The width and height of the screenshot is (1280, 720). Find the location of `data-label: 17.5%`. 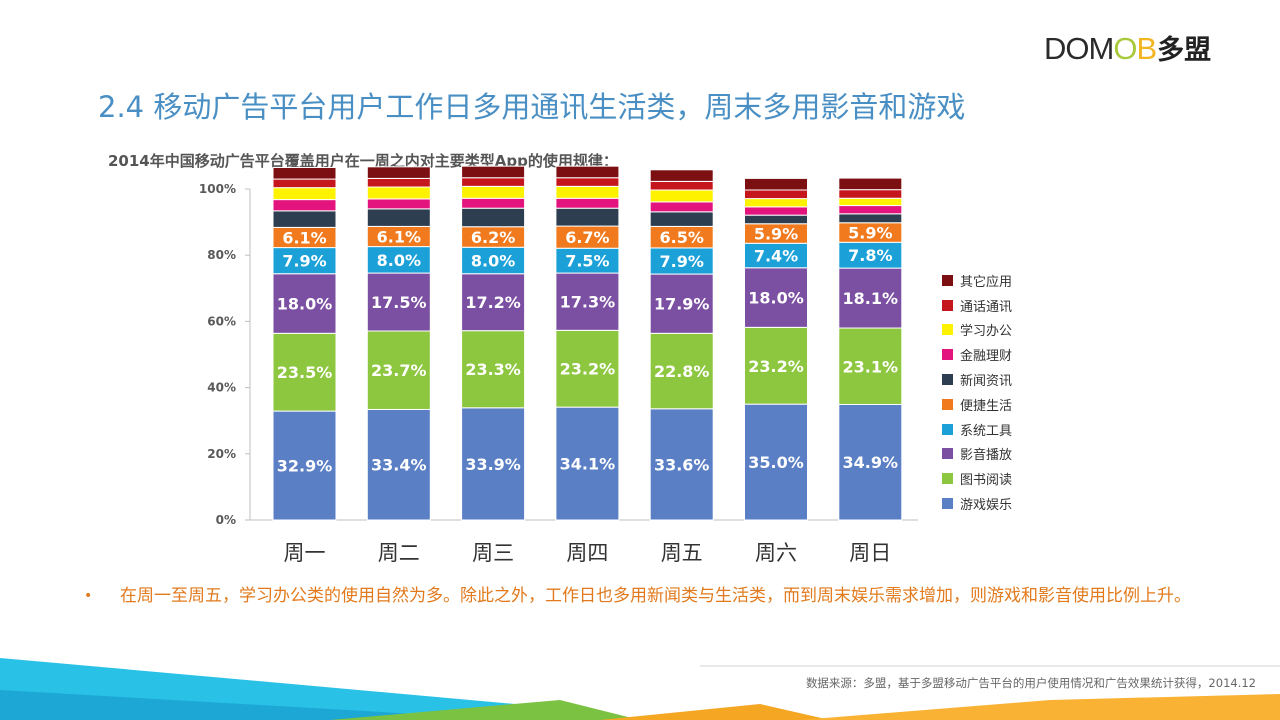

data-label: 17.5% is located at coordinates (399, 302).